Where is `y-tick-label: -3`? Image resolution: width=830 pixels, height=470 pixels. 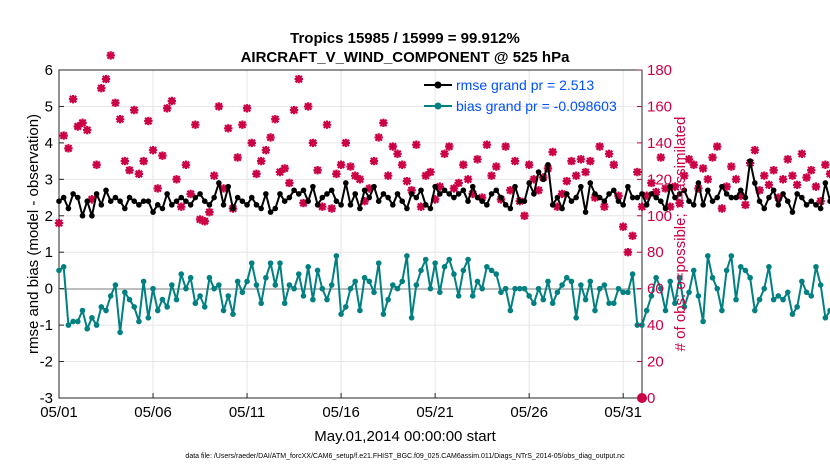 y-tick-label: -3 is located at coordinates (46, 398).